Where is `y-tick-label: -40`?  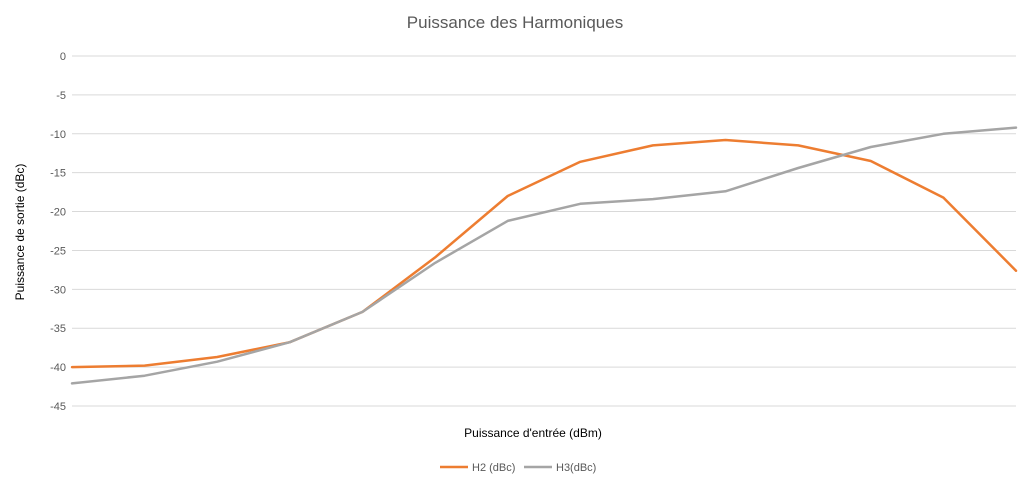
y-tick-label: -40 is located at coordinates (58, 368).